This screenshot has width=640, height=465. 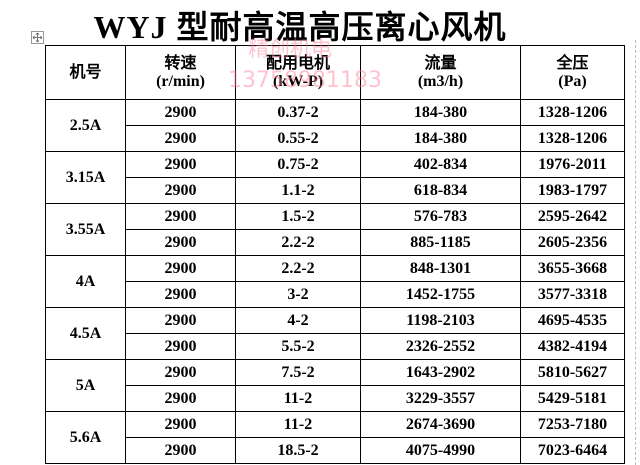 What do you see at coordinates (440, 294) in the screenshot?
I see `data-cell: 1452-1755` at bounding box center [440, 294].